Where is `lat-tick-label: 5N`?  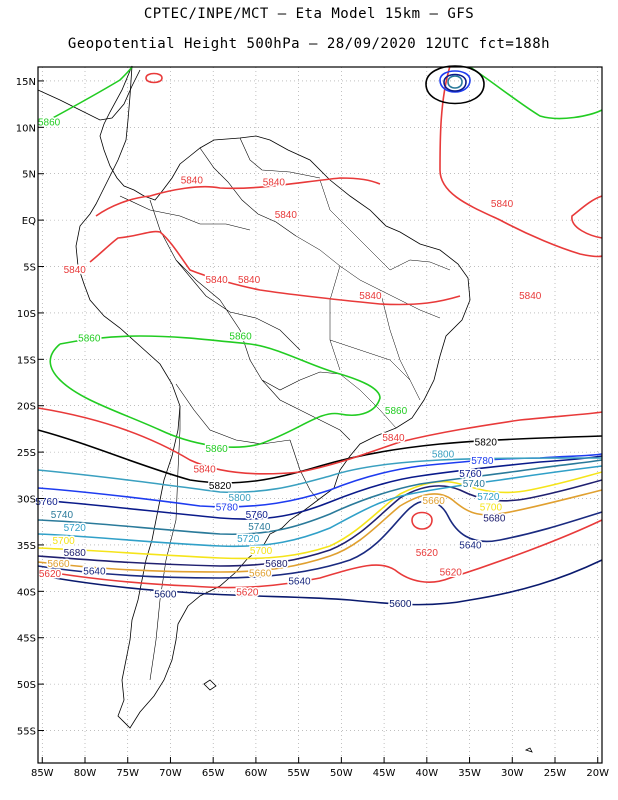
lat-tick-label: 5N is located at coordinates (29, 175).